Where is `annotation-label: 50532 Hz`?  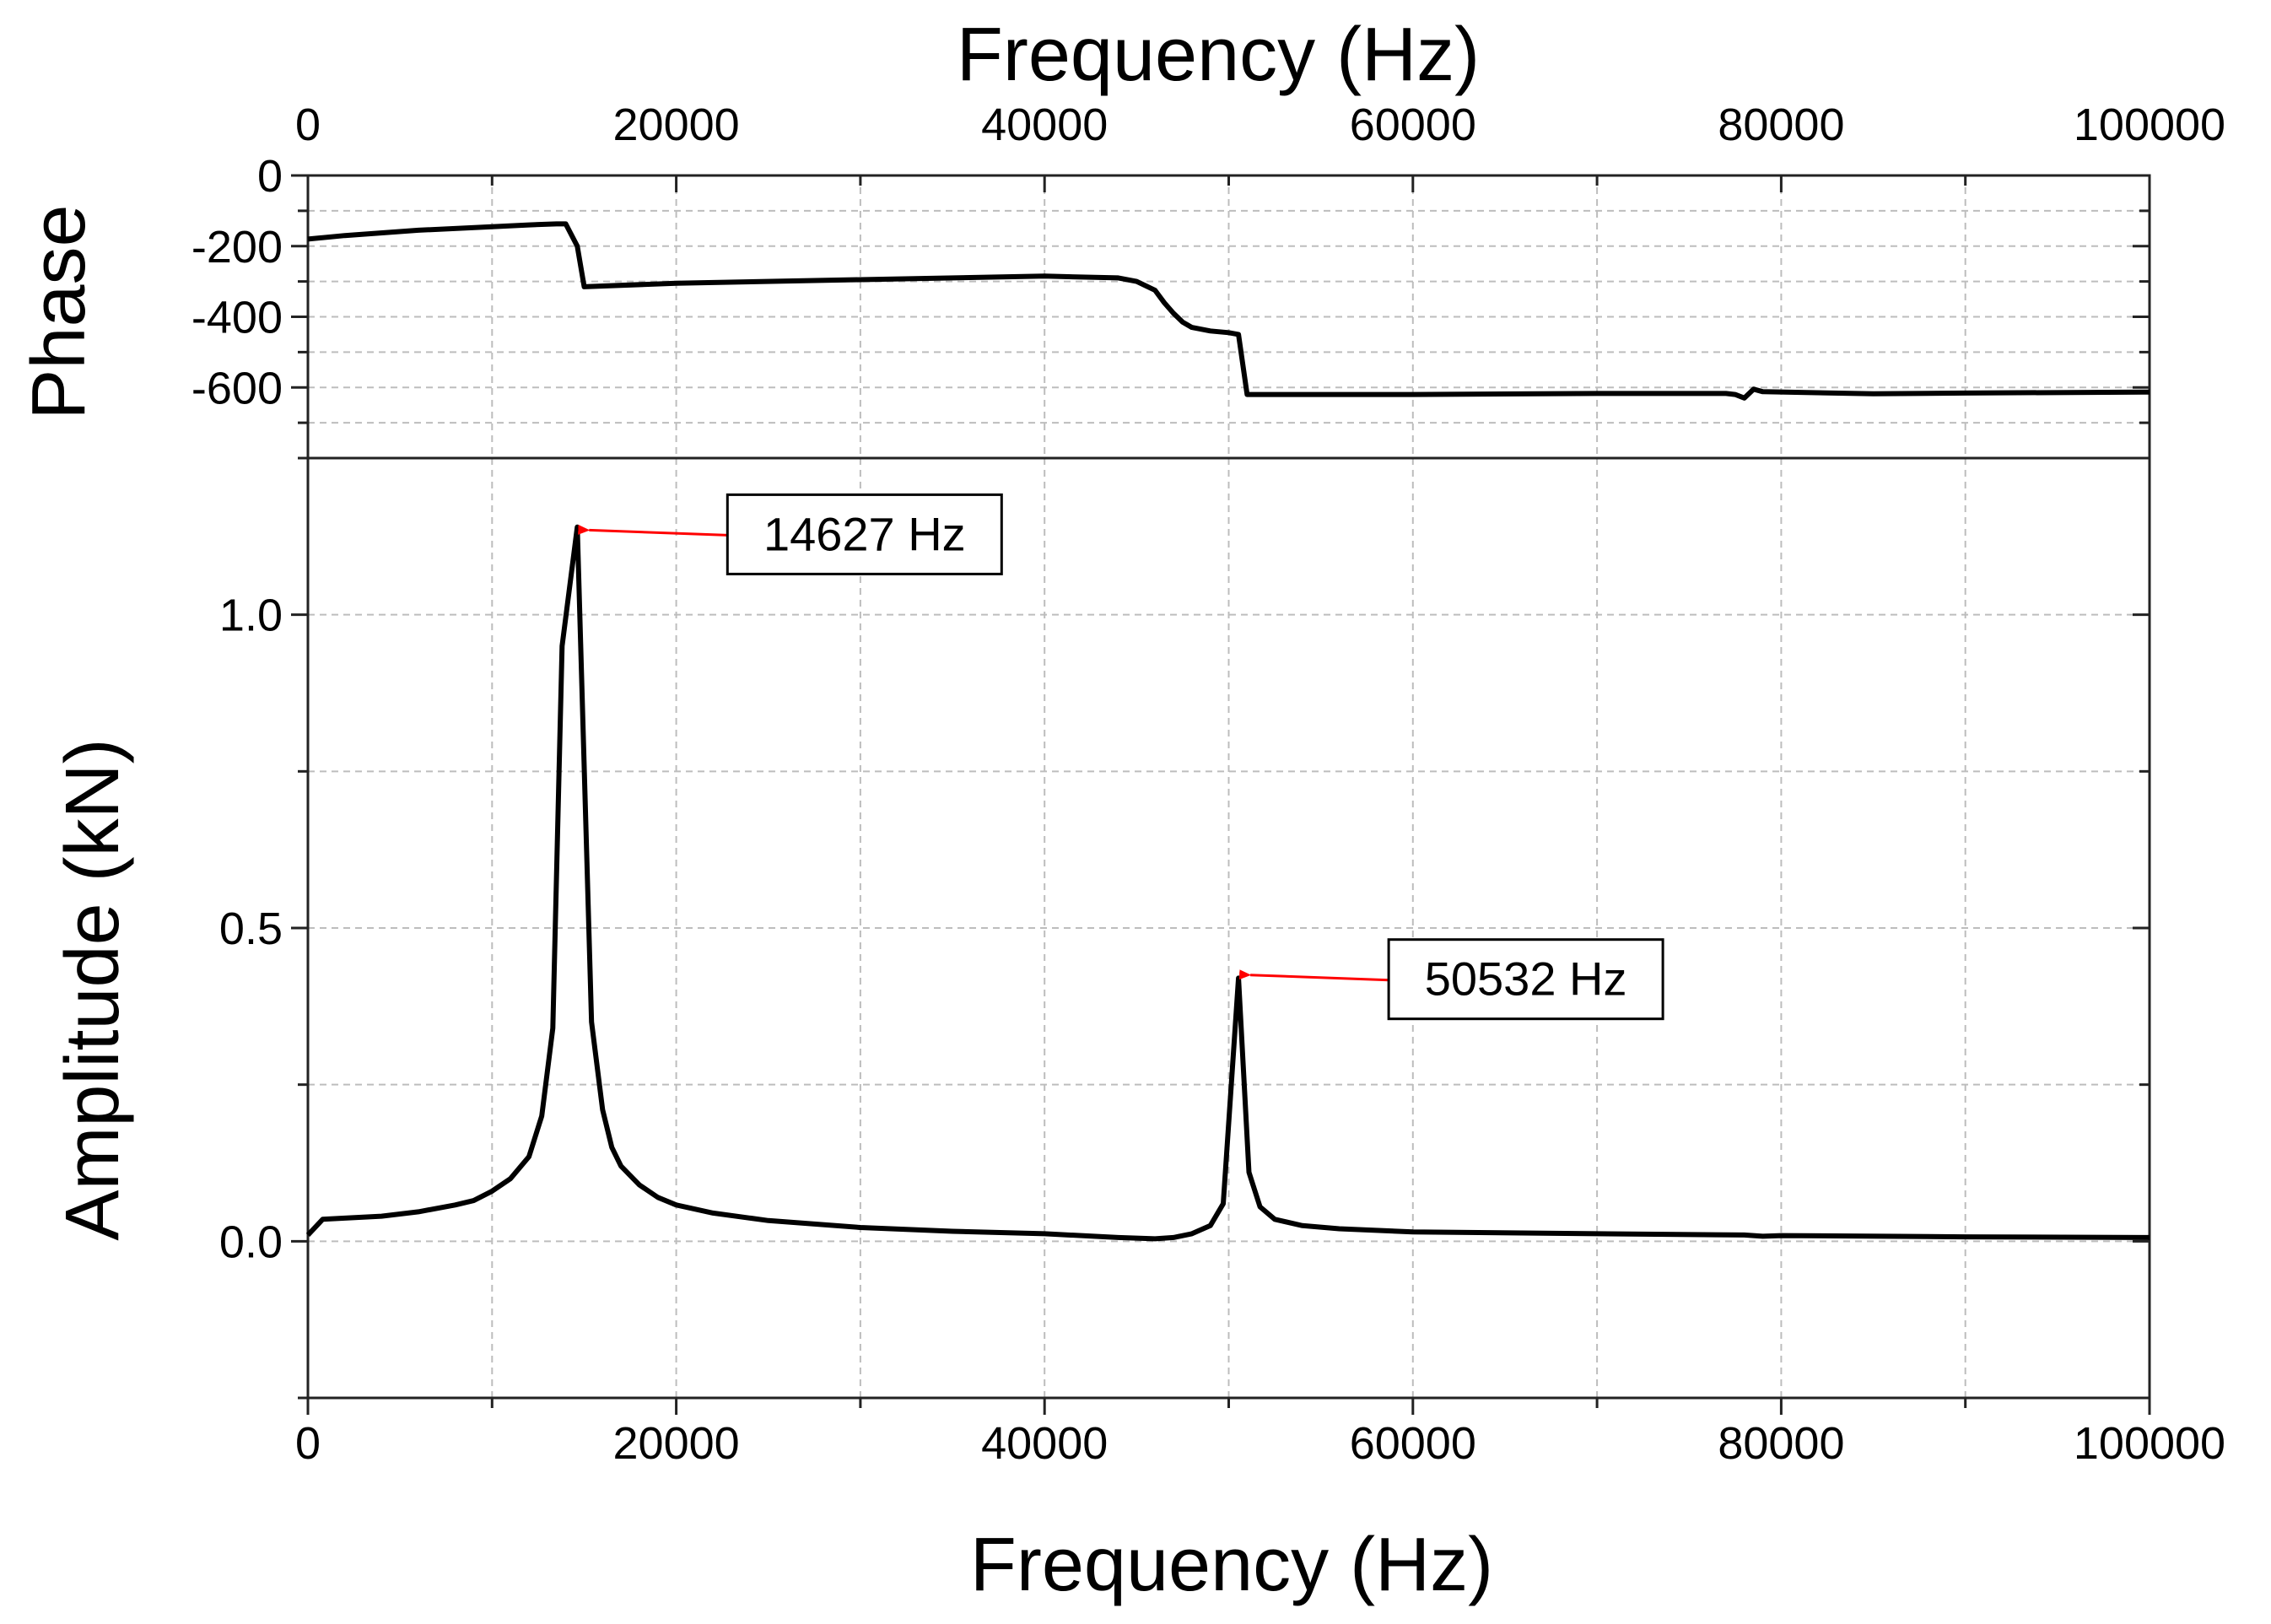 annotation-label: 50532 Hz is located at coordinates (1526, 979).